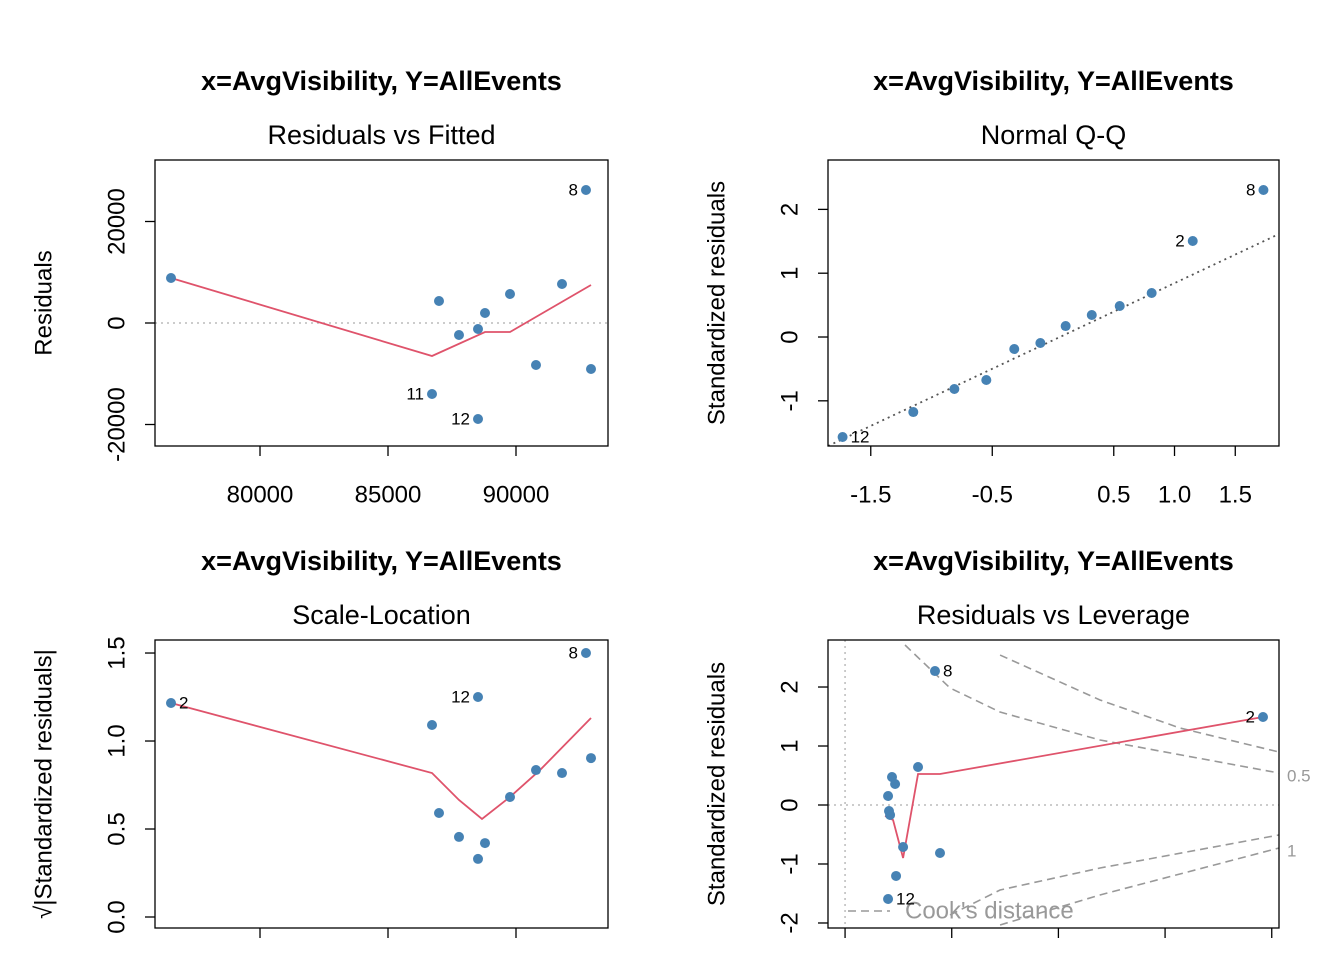  What do you see at coordinates (260, 494) in the screenshot?
I see `x-tick-label: 80000` at bounding box center [260, 494].